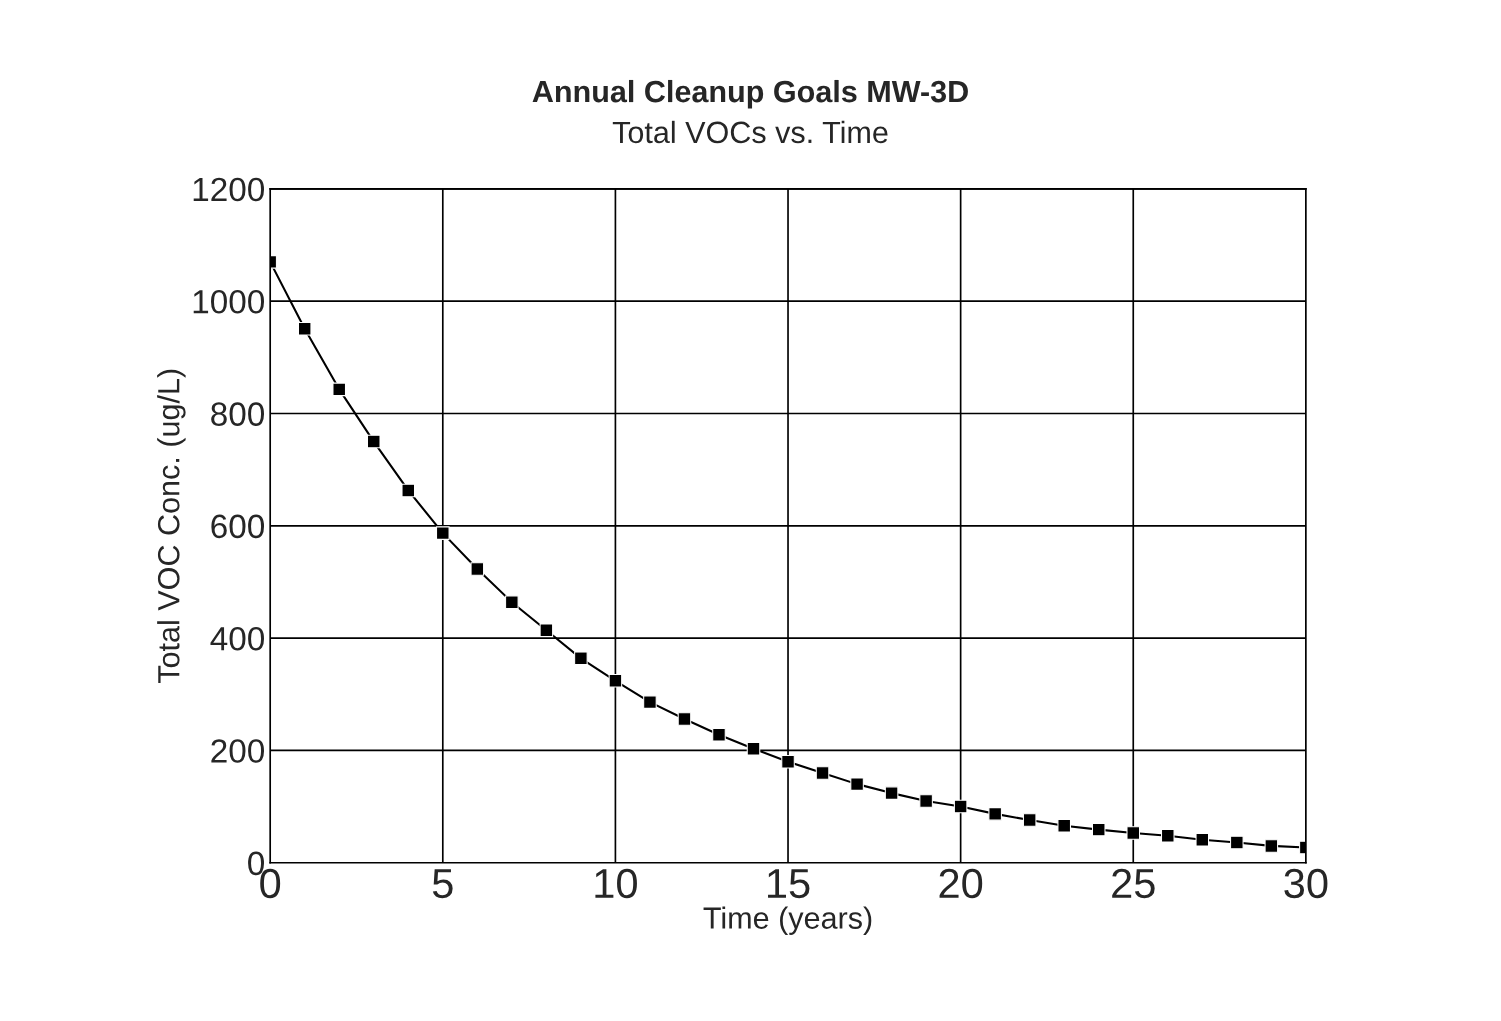 The image size is (1501, 1021). Describe the element at coordinates (750, 132) in the screenshot. I see `chart-subtitle: Total VOCs vs. Time` at that location.